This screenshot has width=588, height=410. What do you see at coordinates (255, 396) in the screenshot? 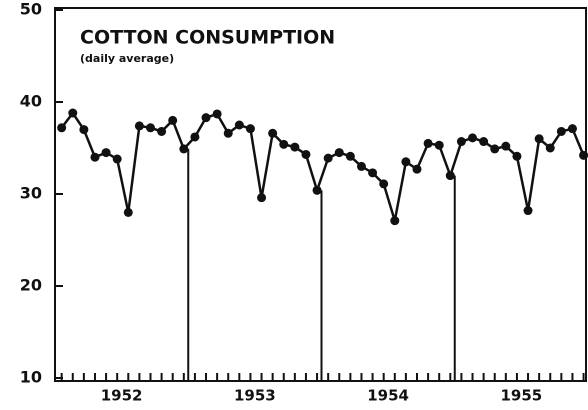
I see `x-tick-label: 1953` at bounding box center [255, 396].